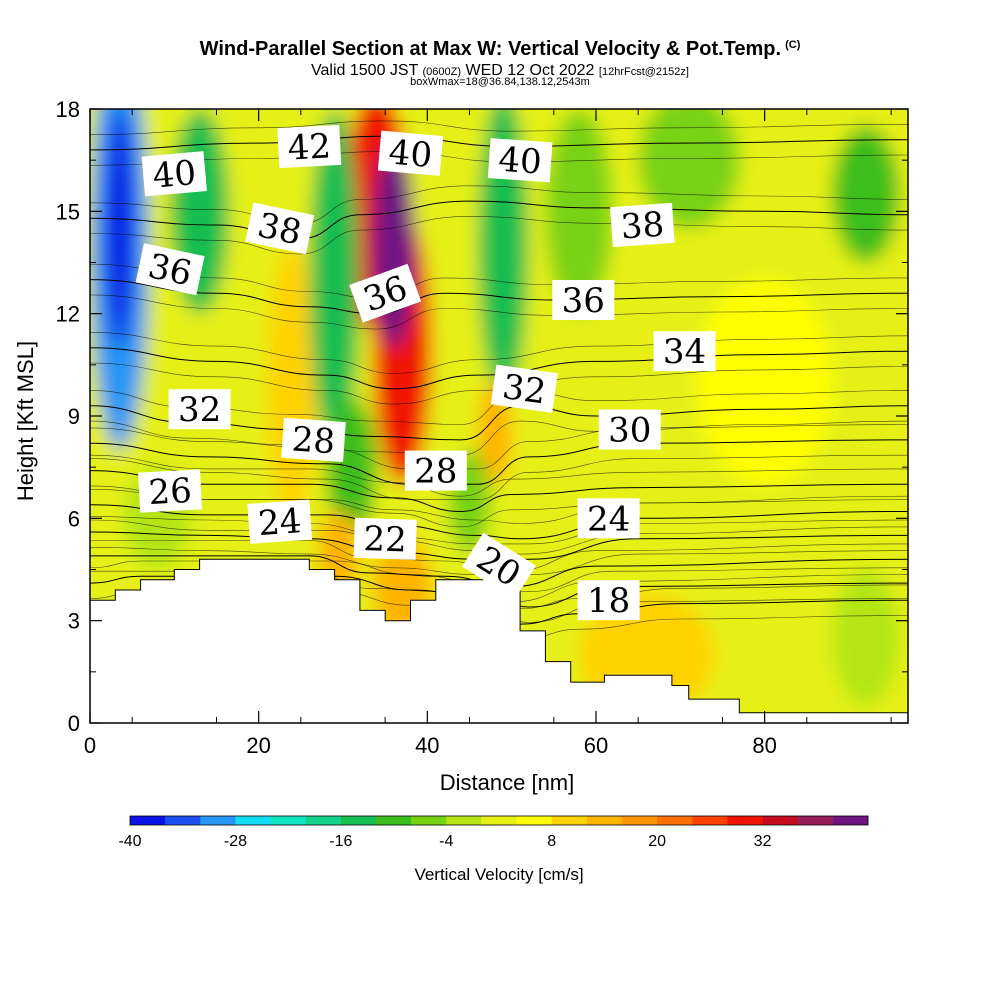  I want to click on theta-label-36: 36, so click(170, 269).